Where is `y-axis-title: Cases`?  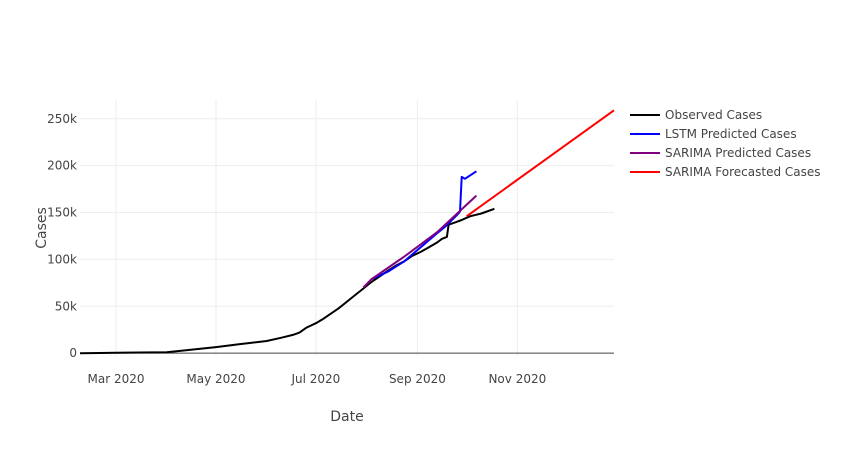
y-axis-title: Cases is located at coordinates (42, 228).